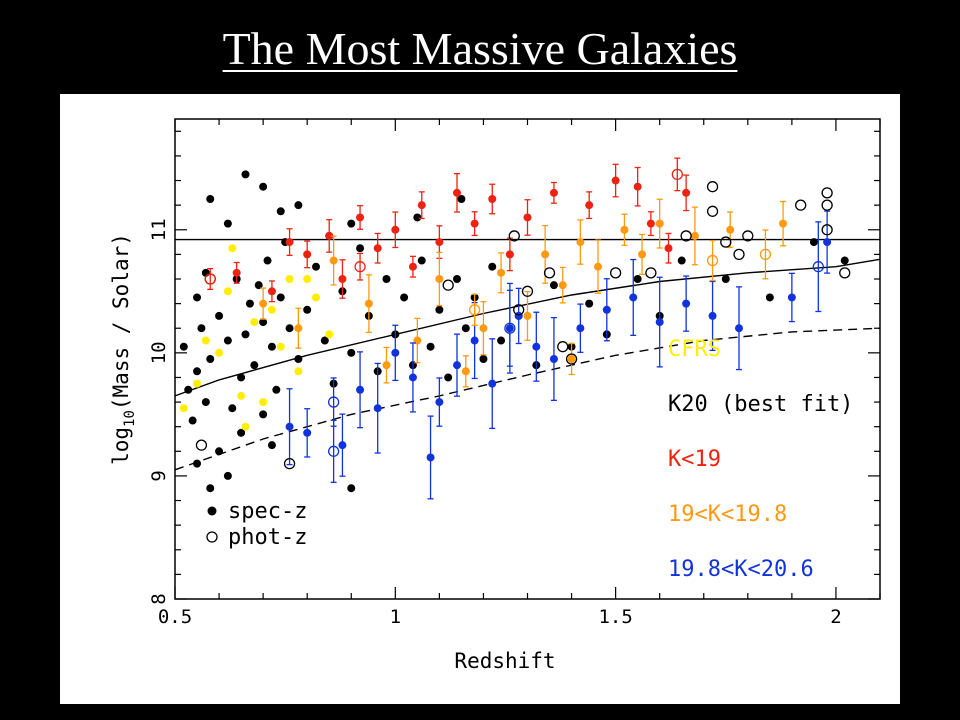  Describe the element at coordinates (123, 349) in the screenshot. I see `y-axis-label: log10(Mass / Solar)` at that location.